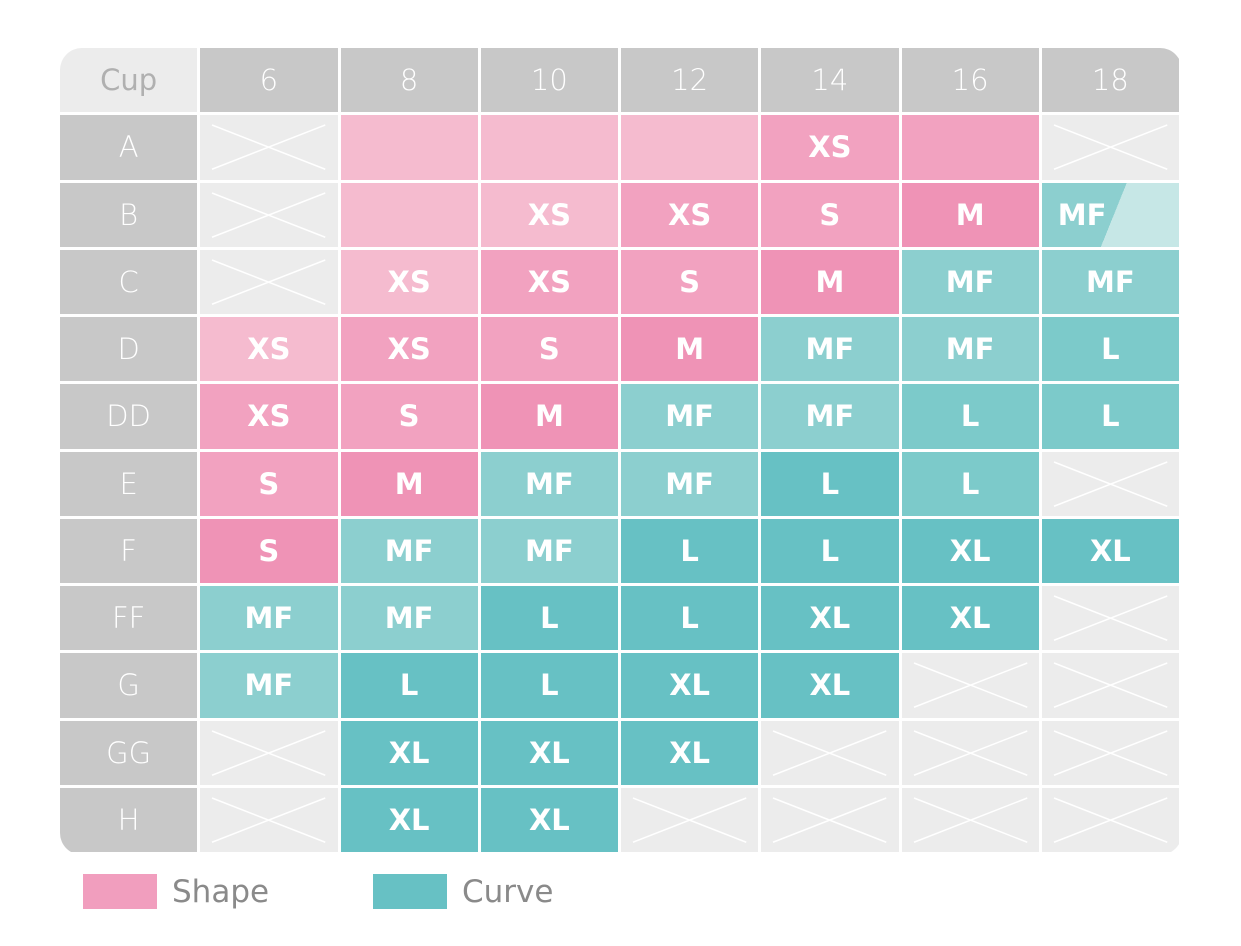 This screenshot has width=1241, height=946. What do you see at coordinates (129, 483) in the screenshot?
I see `row-header: E` at bounding box center [129, 483].